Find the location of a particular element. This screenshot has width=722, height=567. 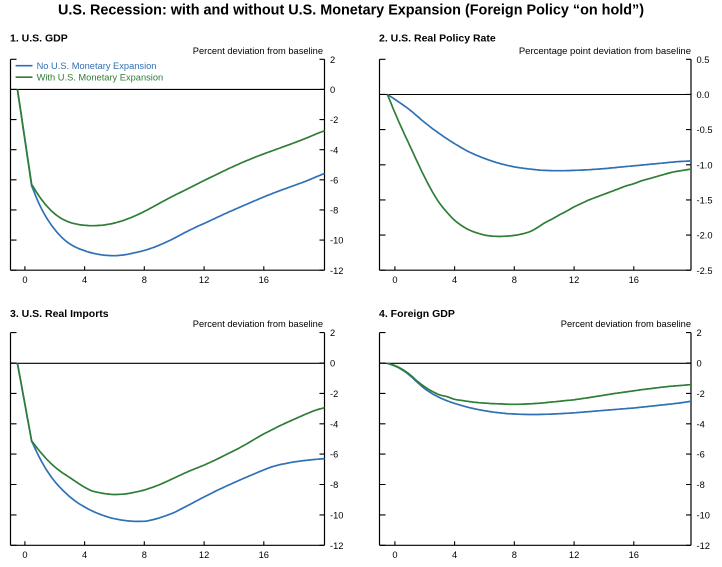

svg-text: With U.S. Monetary Expansion is located at coordinates (100, 77).